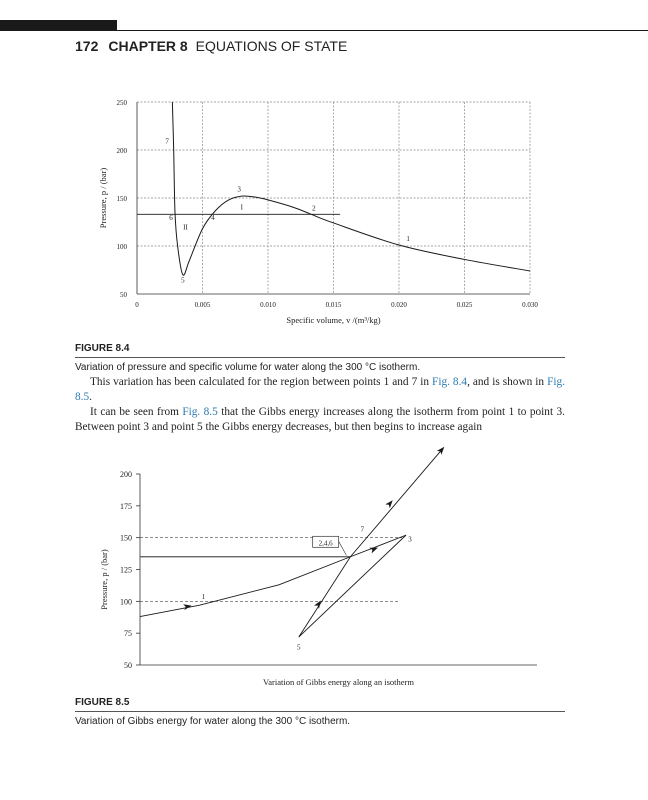 Image resolution: width=648 pixels, height=800 pixels. Describe the element at coordinates (171, 218) in the screenshot. I see `point-label: 6` at that location.